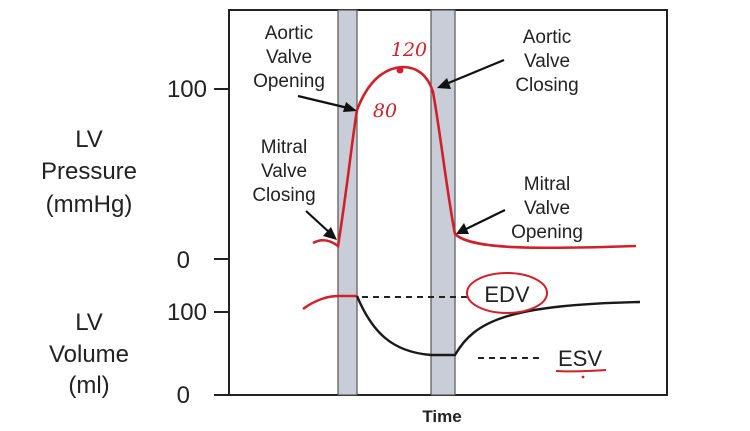 This screenshot has height=431, width=750. I want to click on handwritten-opening-pressure: 80, so click(385, 111).